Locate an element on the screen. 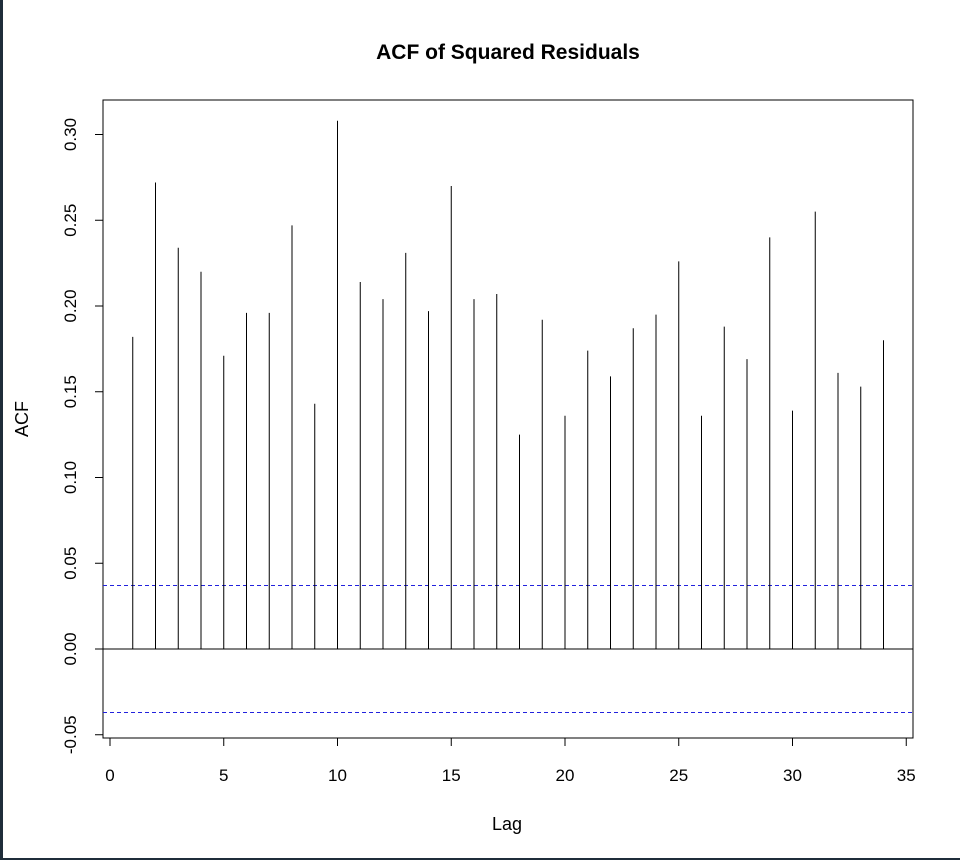 The height and width of the screenshot is (860, 960). x-tick-label: 10 is located at coordinates (337, 775).